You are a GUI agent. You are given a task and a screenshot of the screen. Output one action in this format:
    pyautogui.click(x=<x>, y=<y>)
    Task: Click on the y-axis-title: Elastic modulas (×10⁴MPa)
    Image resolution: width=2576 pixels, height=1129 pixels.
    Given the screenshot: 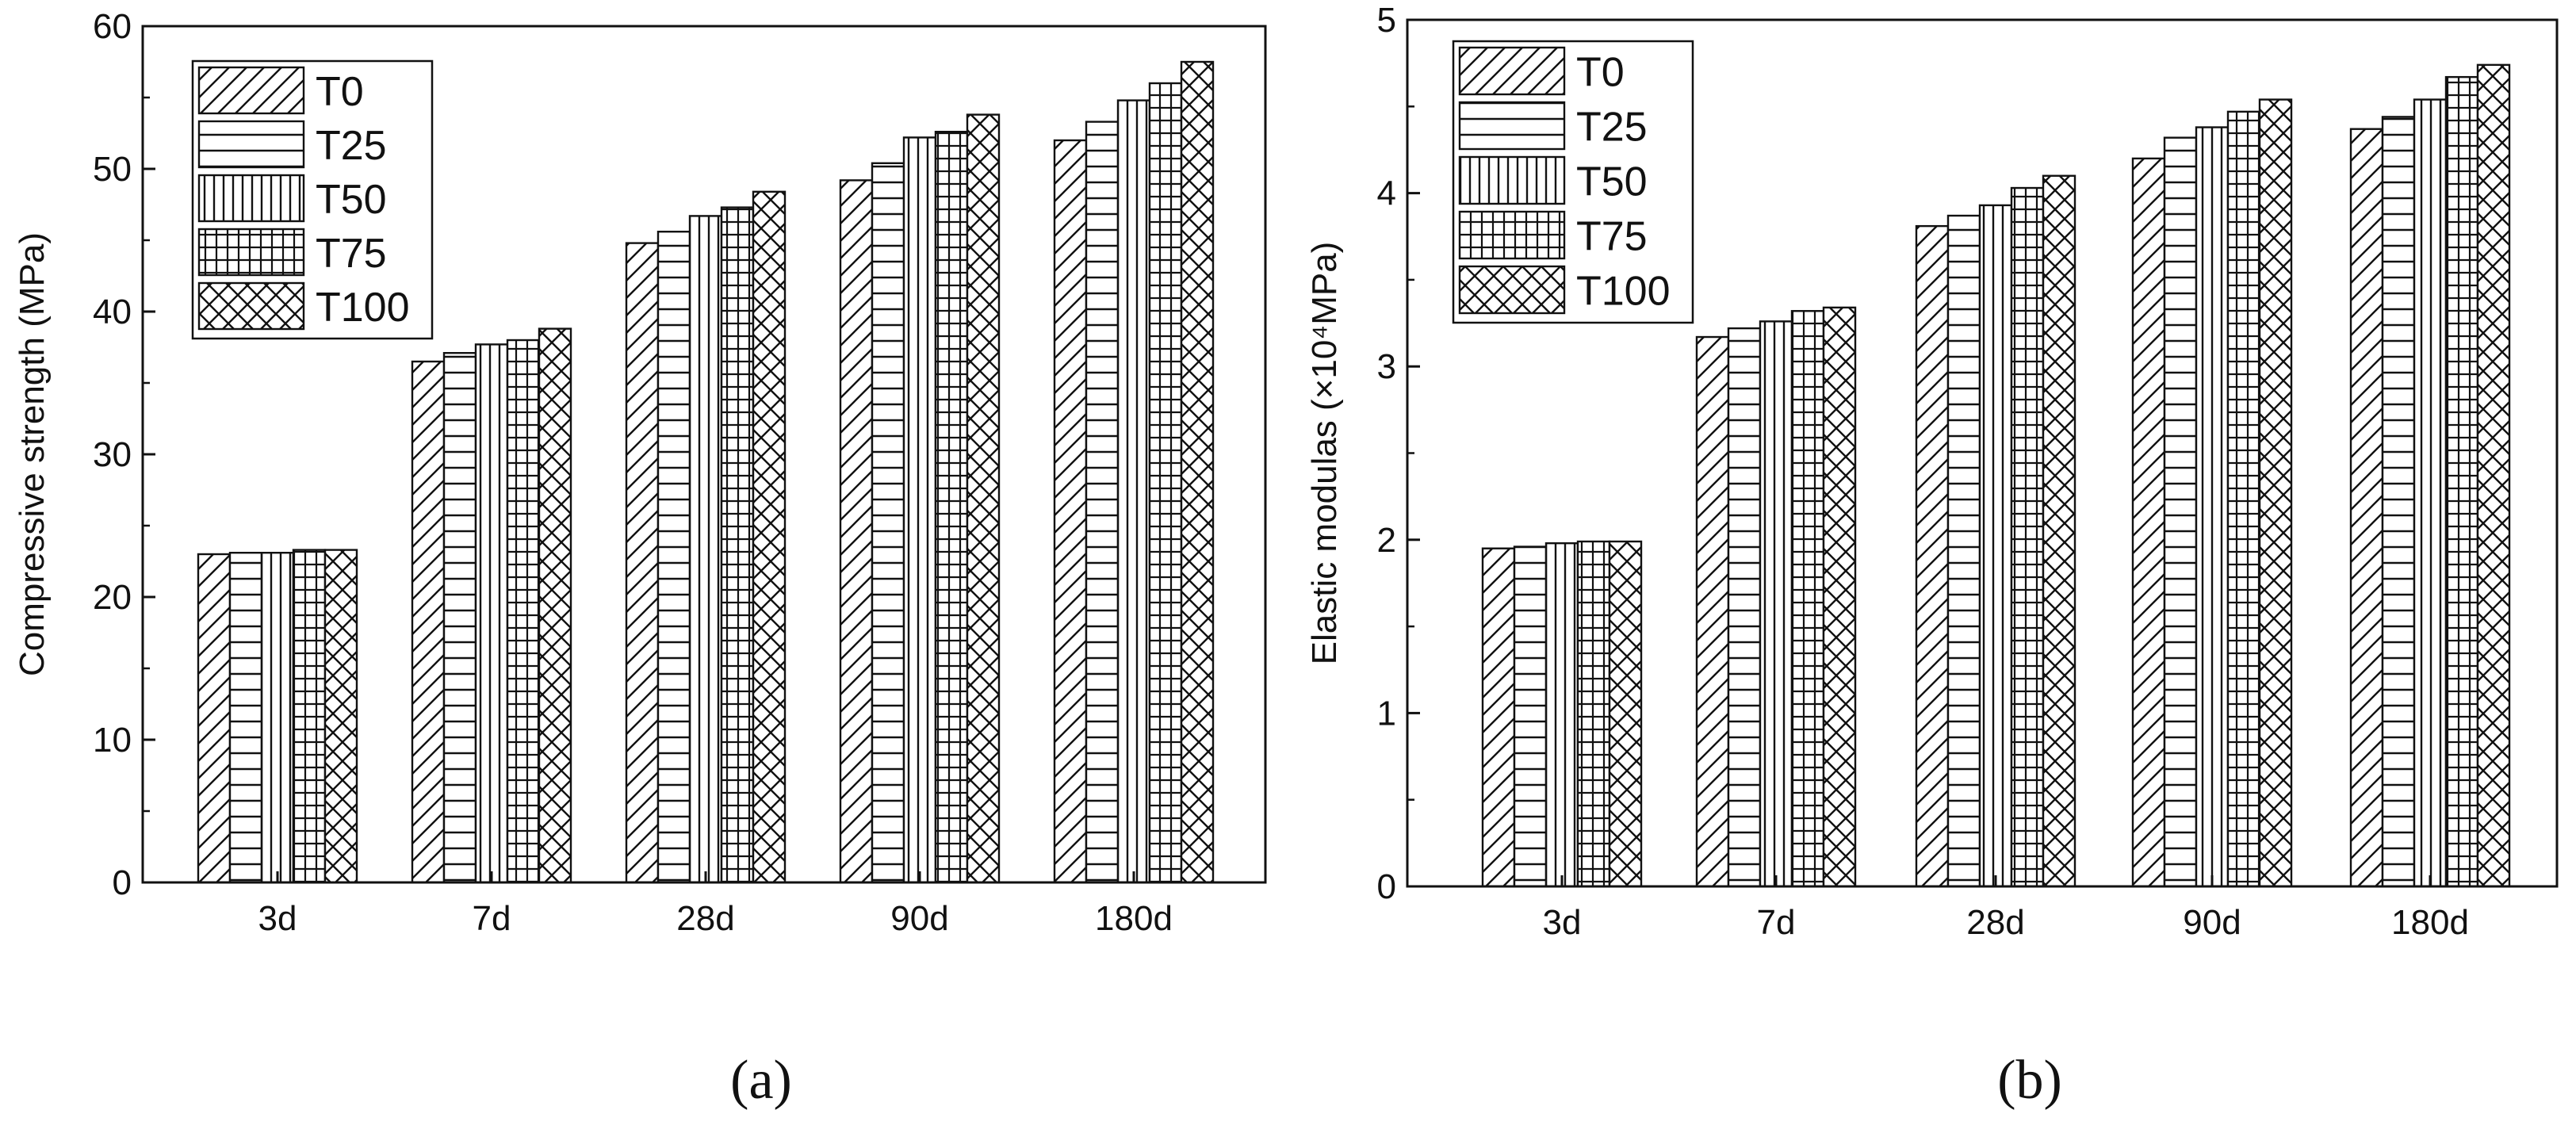 What is the action you would take?
    pyautogui.click(x=1324, y=453)
    